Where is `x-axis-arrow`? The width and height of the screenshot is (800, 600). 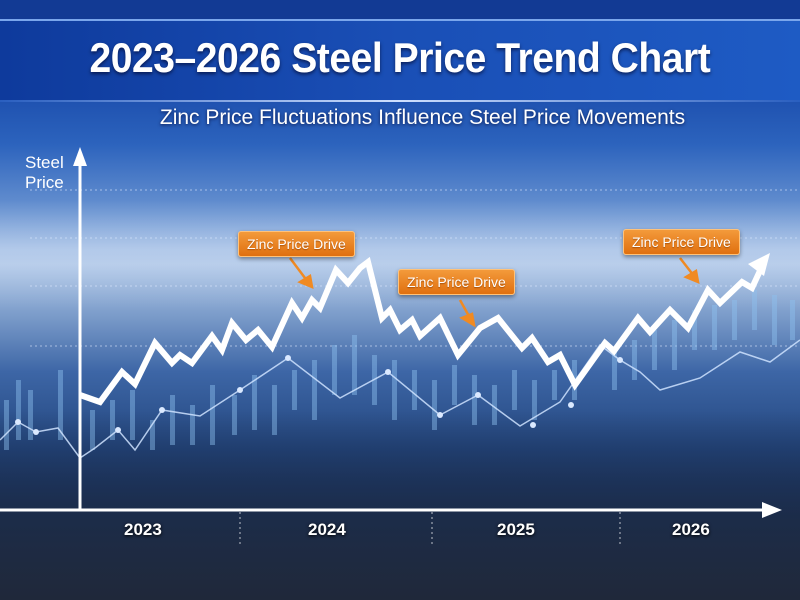 x-axis-arrow is located at coordinates (772, 510).